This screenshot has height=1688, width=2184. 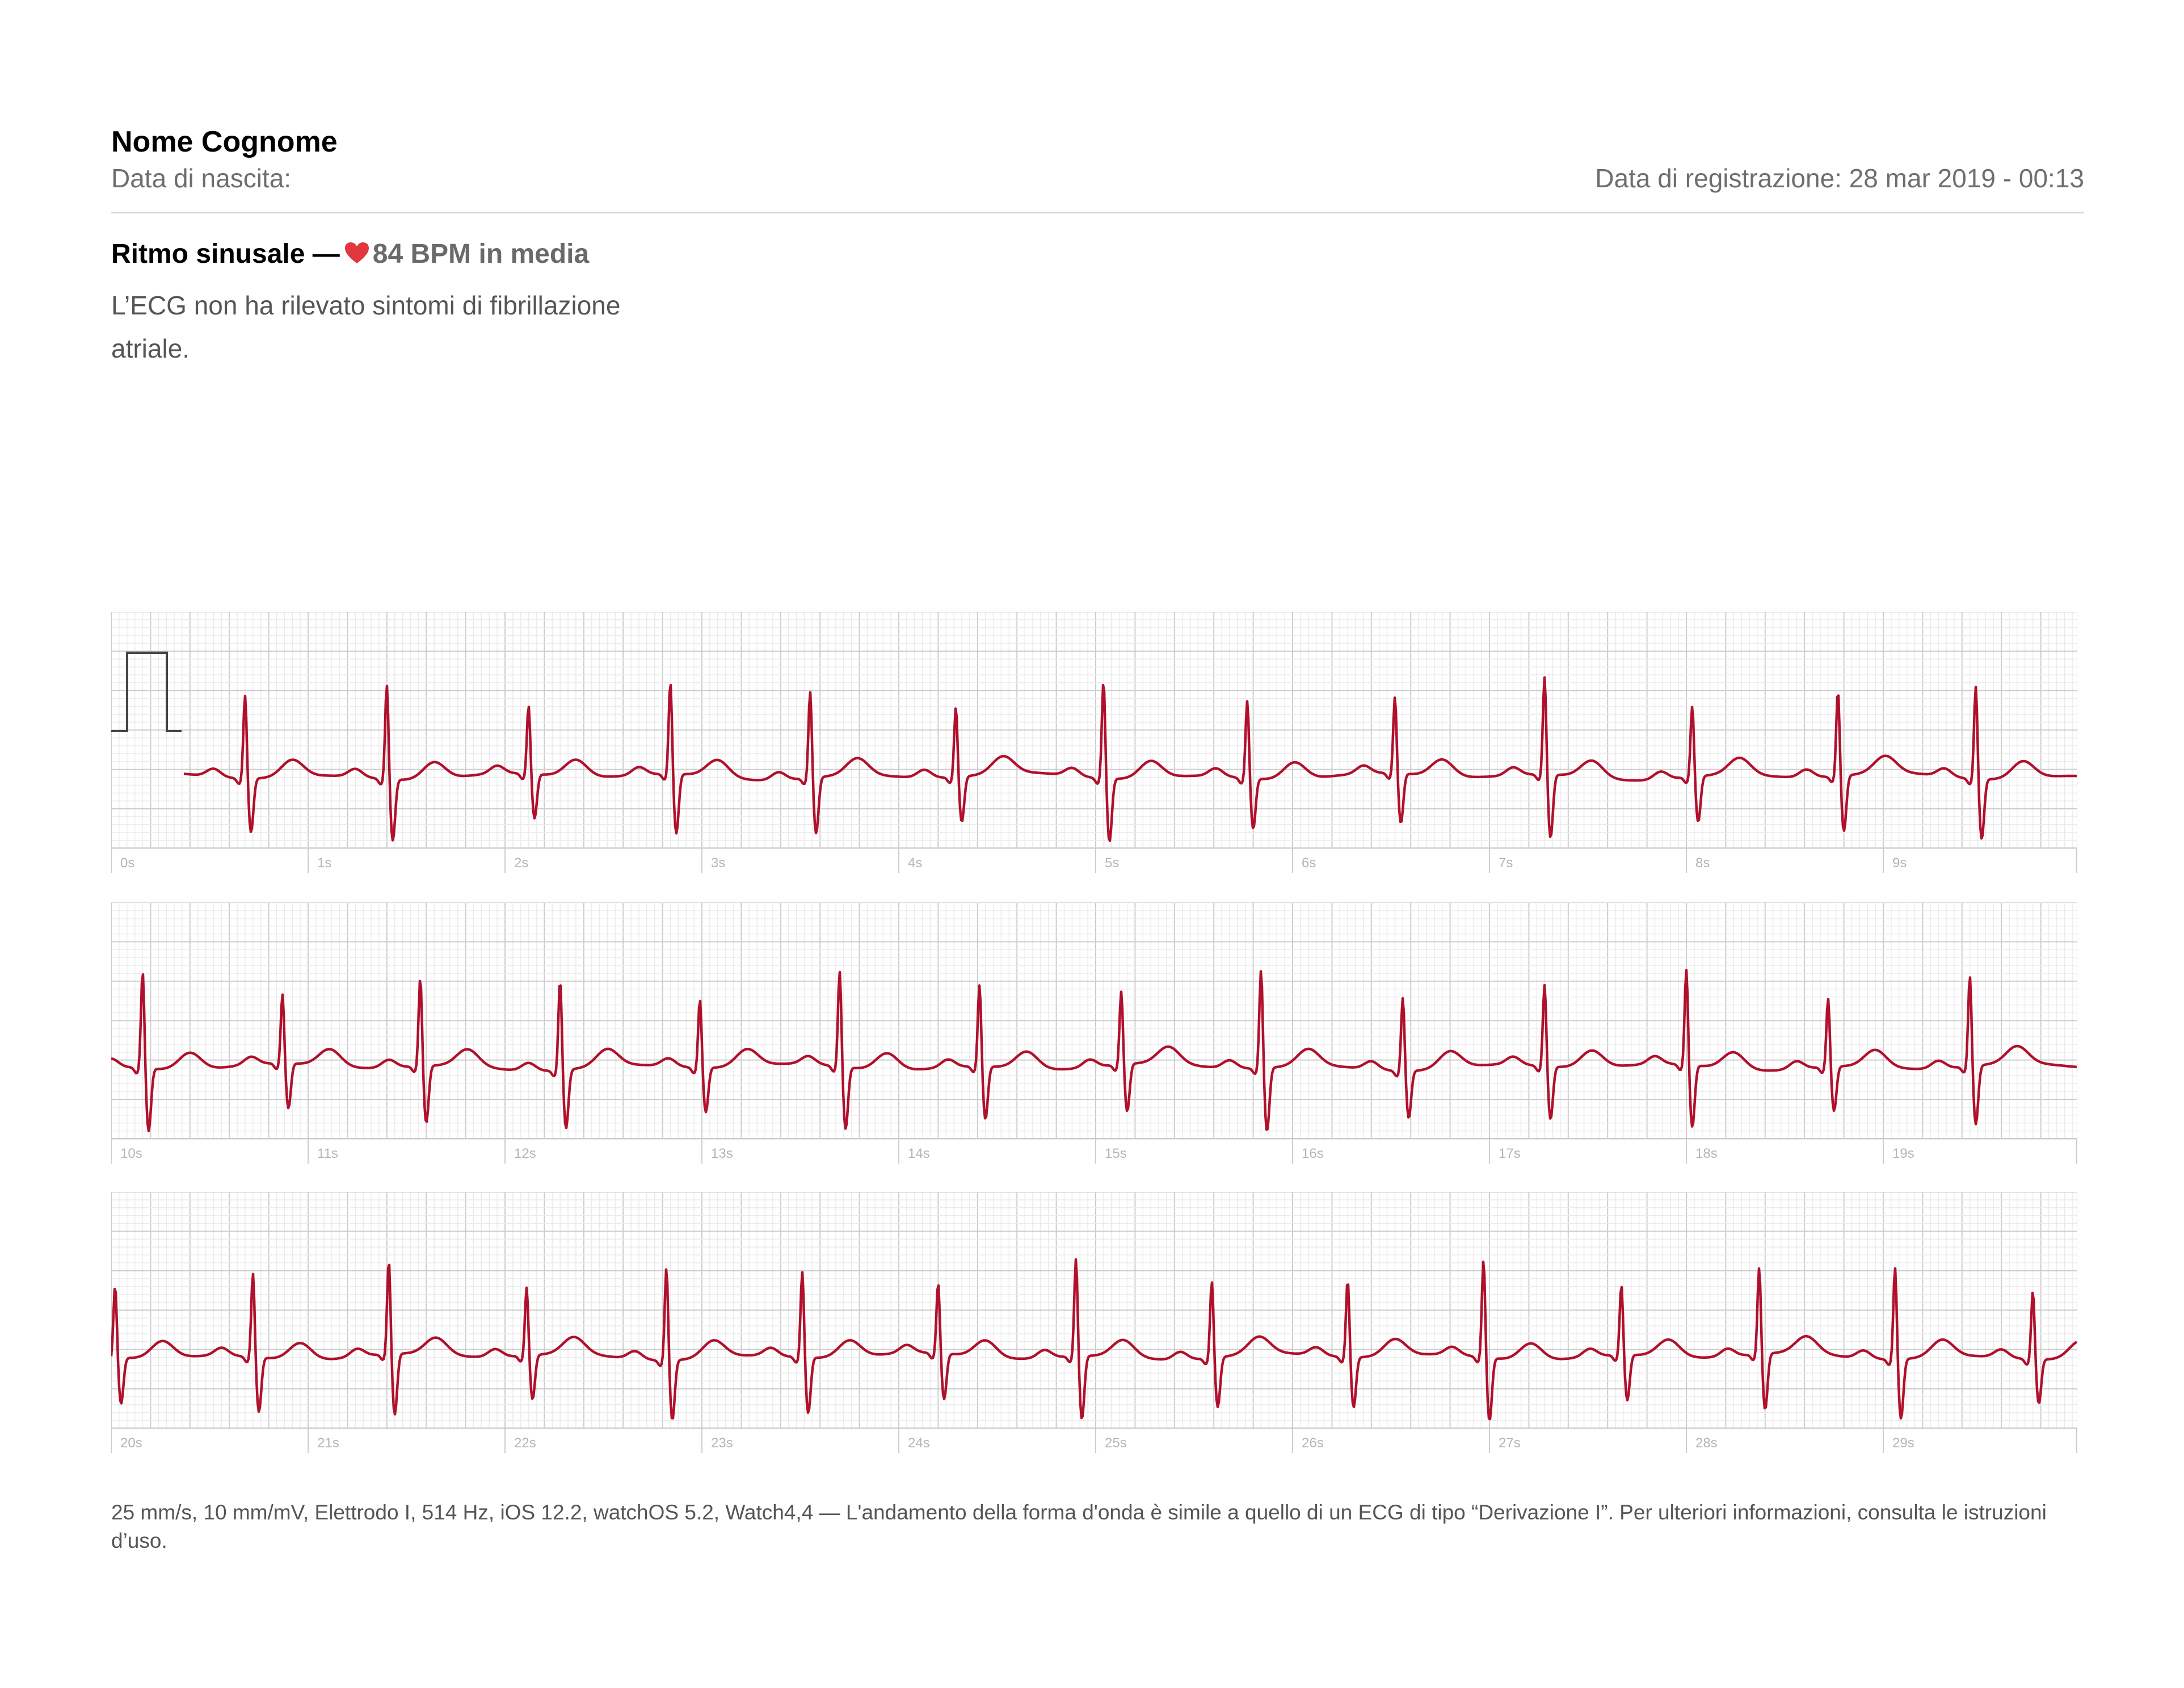 What do you see at coordinates (324, 863) in the screenshot?
I see `time-tick-label: 1s` at bounding box center [324, 863].